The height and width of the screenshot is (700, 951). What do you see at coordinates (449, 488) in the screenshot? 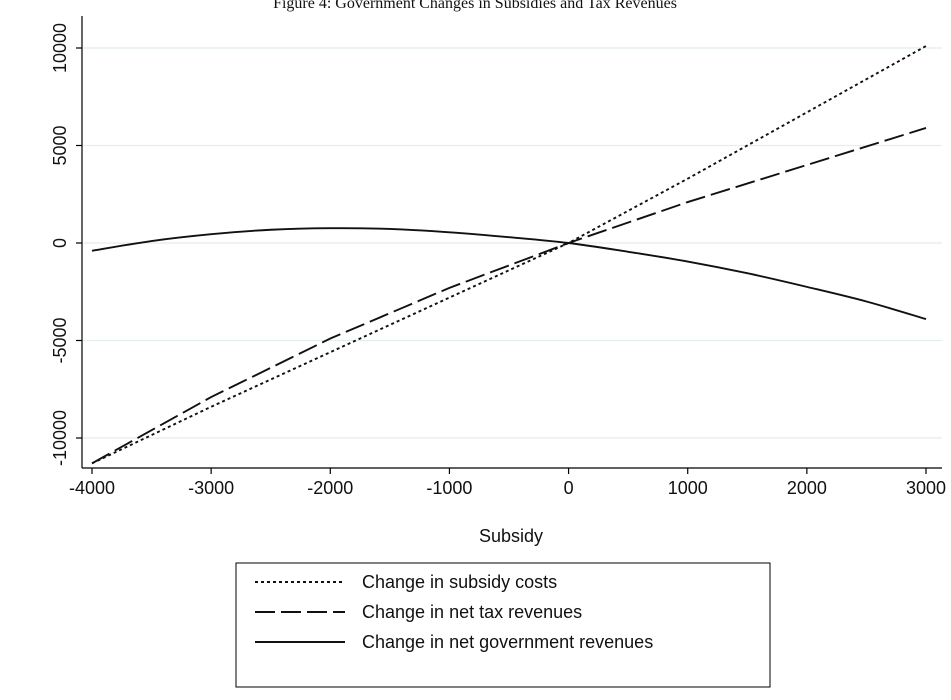
I see `x-tick-label-3: -1000` at bounding box center [449, 488].